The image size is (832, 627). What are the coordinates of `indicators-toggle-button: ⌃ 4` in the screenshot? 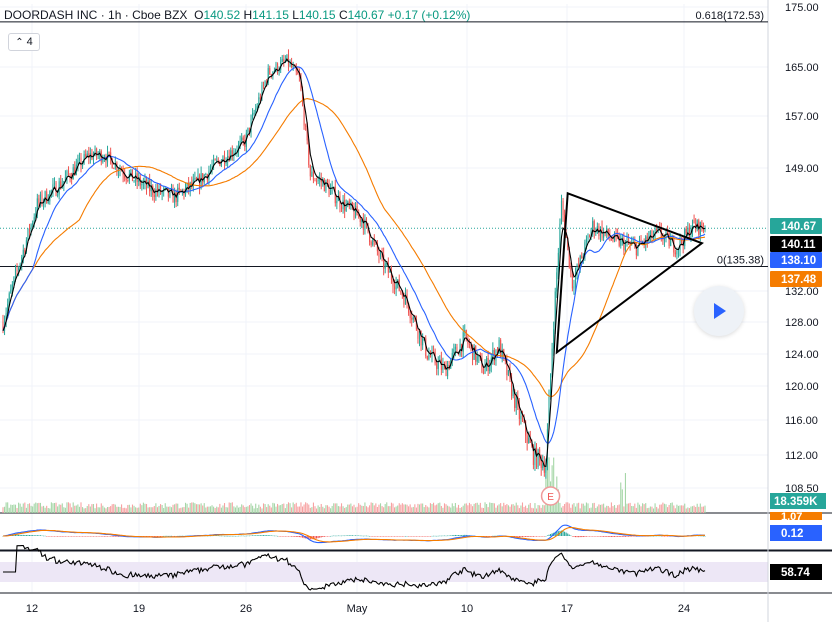 It's located at (24, 42).